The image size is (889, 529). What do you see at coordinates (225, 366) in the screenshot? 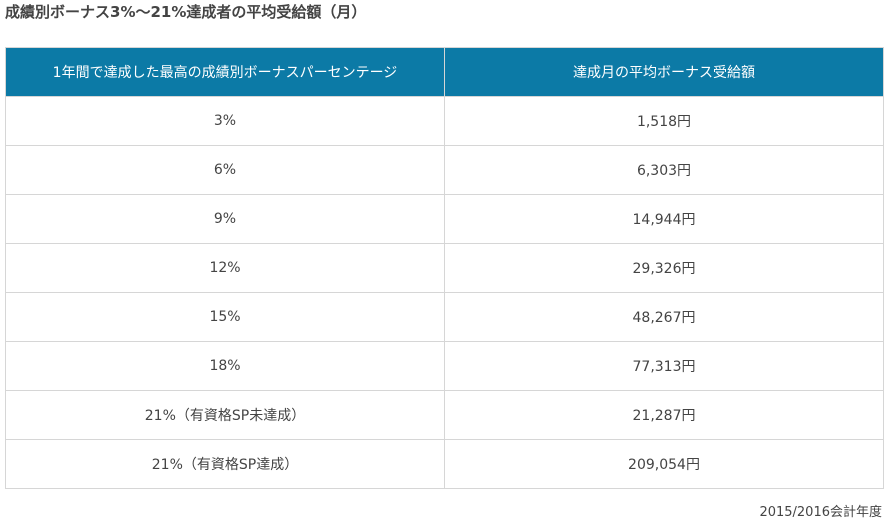
I see `percentage-cell: 18%` at bounding box center [225, 366].